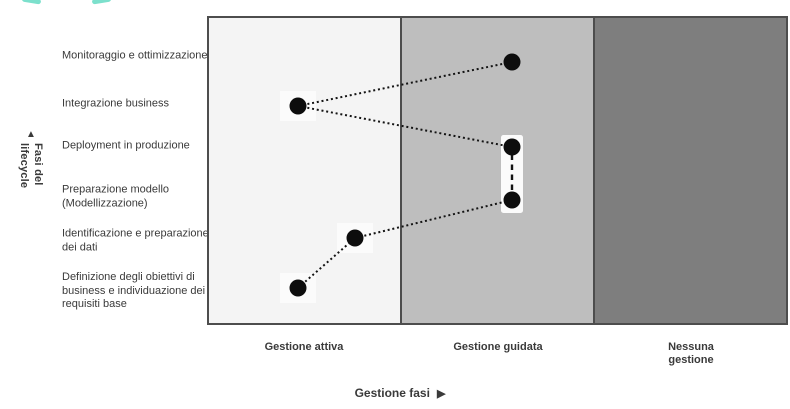  What do you see at coordinates (24, 166) in the screenshot?
I see `y-axis-title-line2: lifecycle` at bounding box center [24, 166].